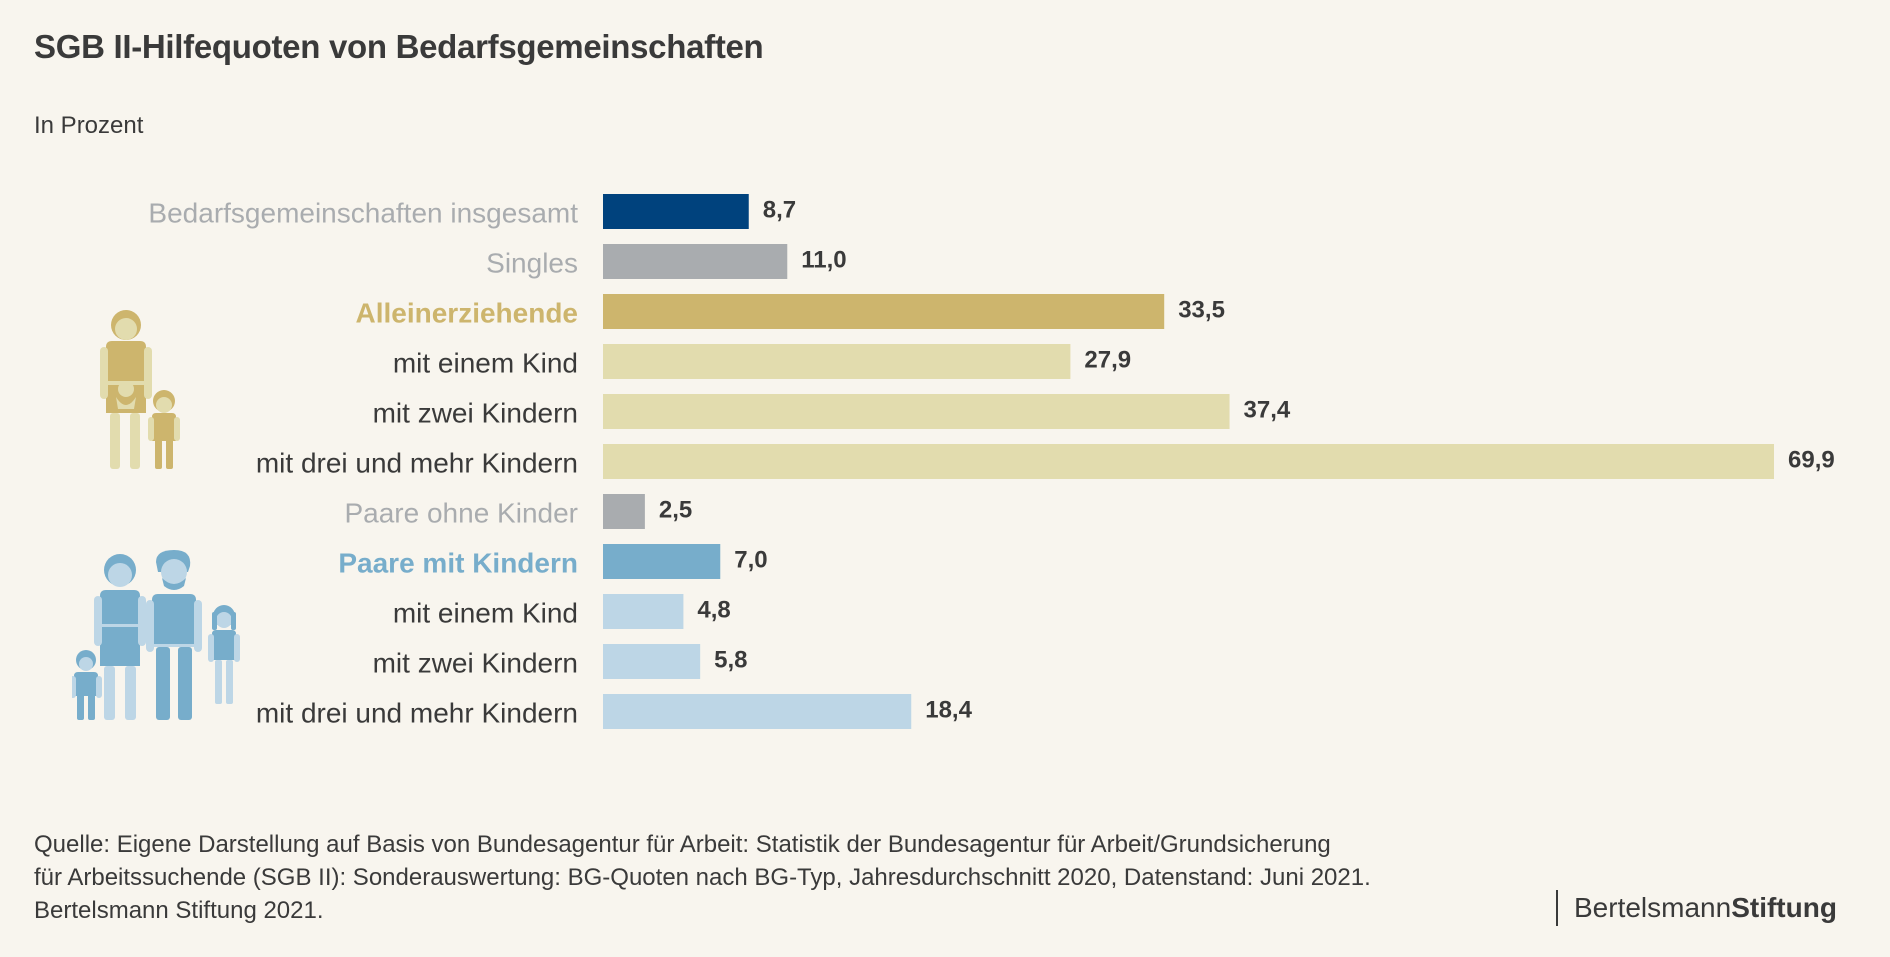 This screenshot has width=1890, height=957. I want to click on value-label: 8,7, so click(779, 210).